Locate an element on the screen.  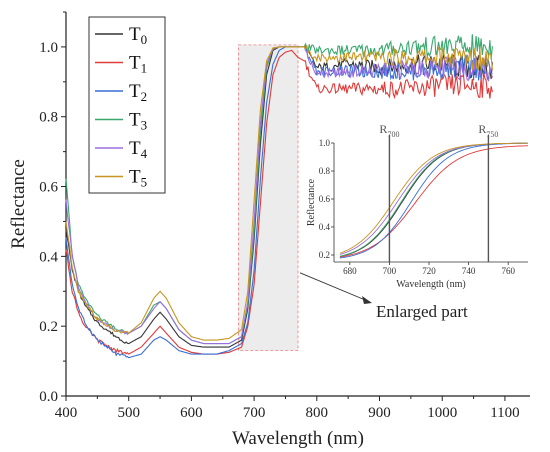
x-tick-label: 700 is located at coordinates (254, 413).